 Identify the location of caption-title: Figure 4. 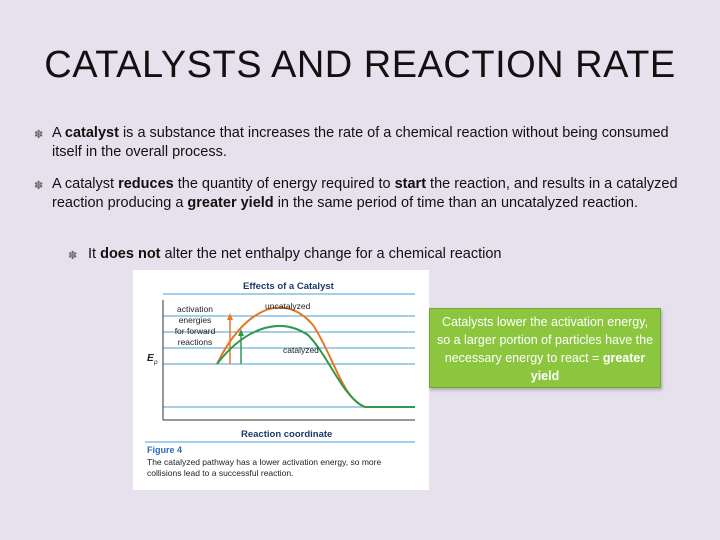
(164, 450).